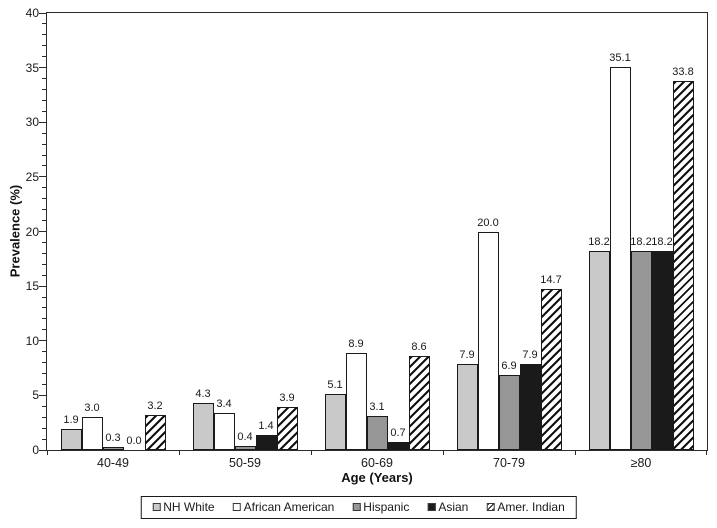  What do you see at coordinates (113, 463) in the screenshot?
I see `category-label: 40-49` at bounding box center [113, 463].